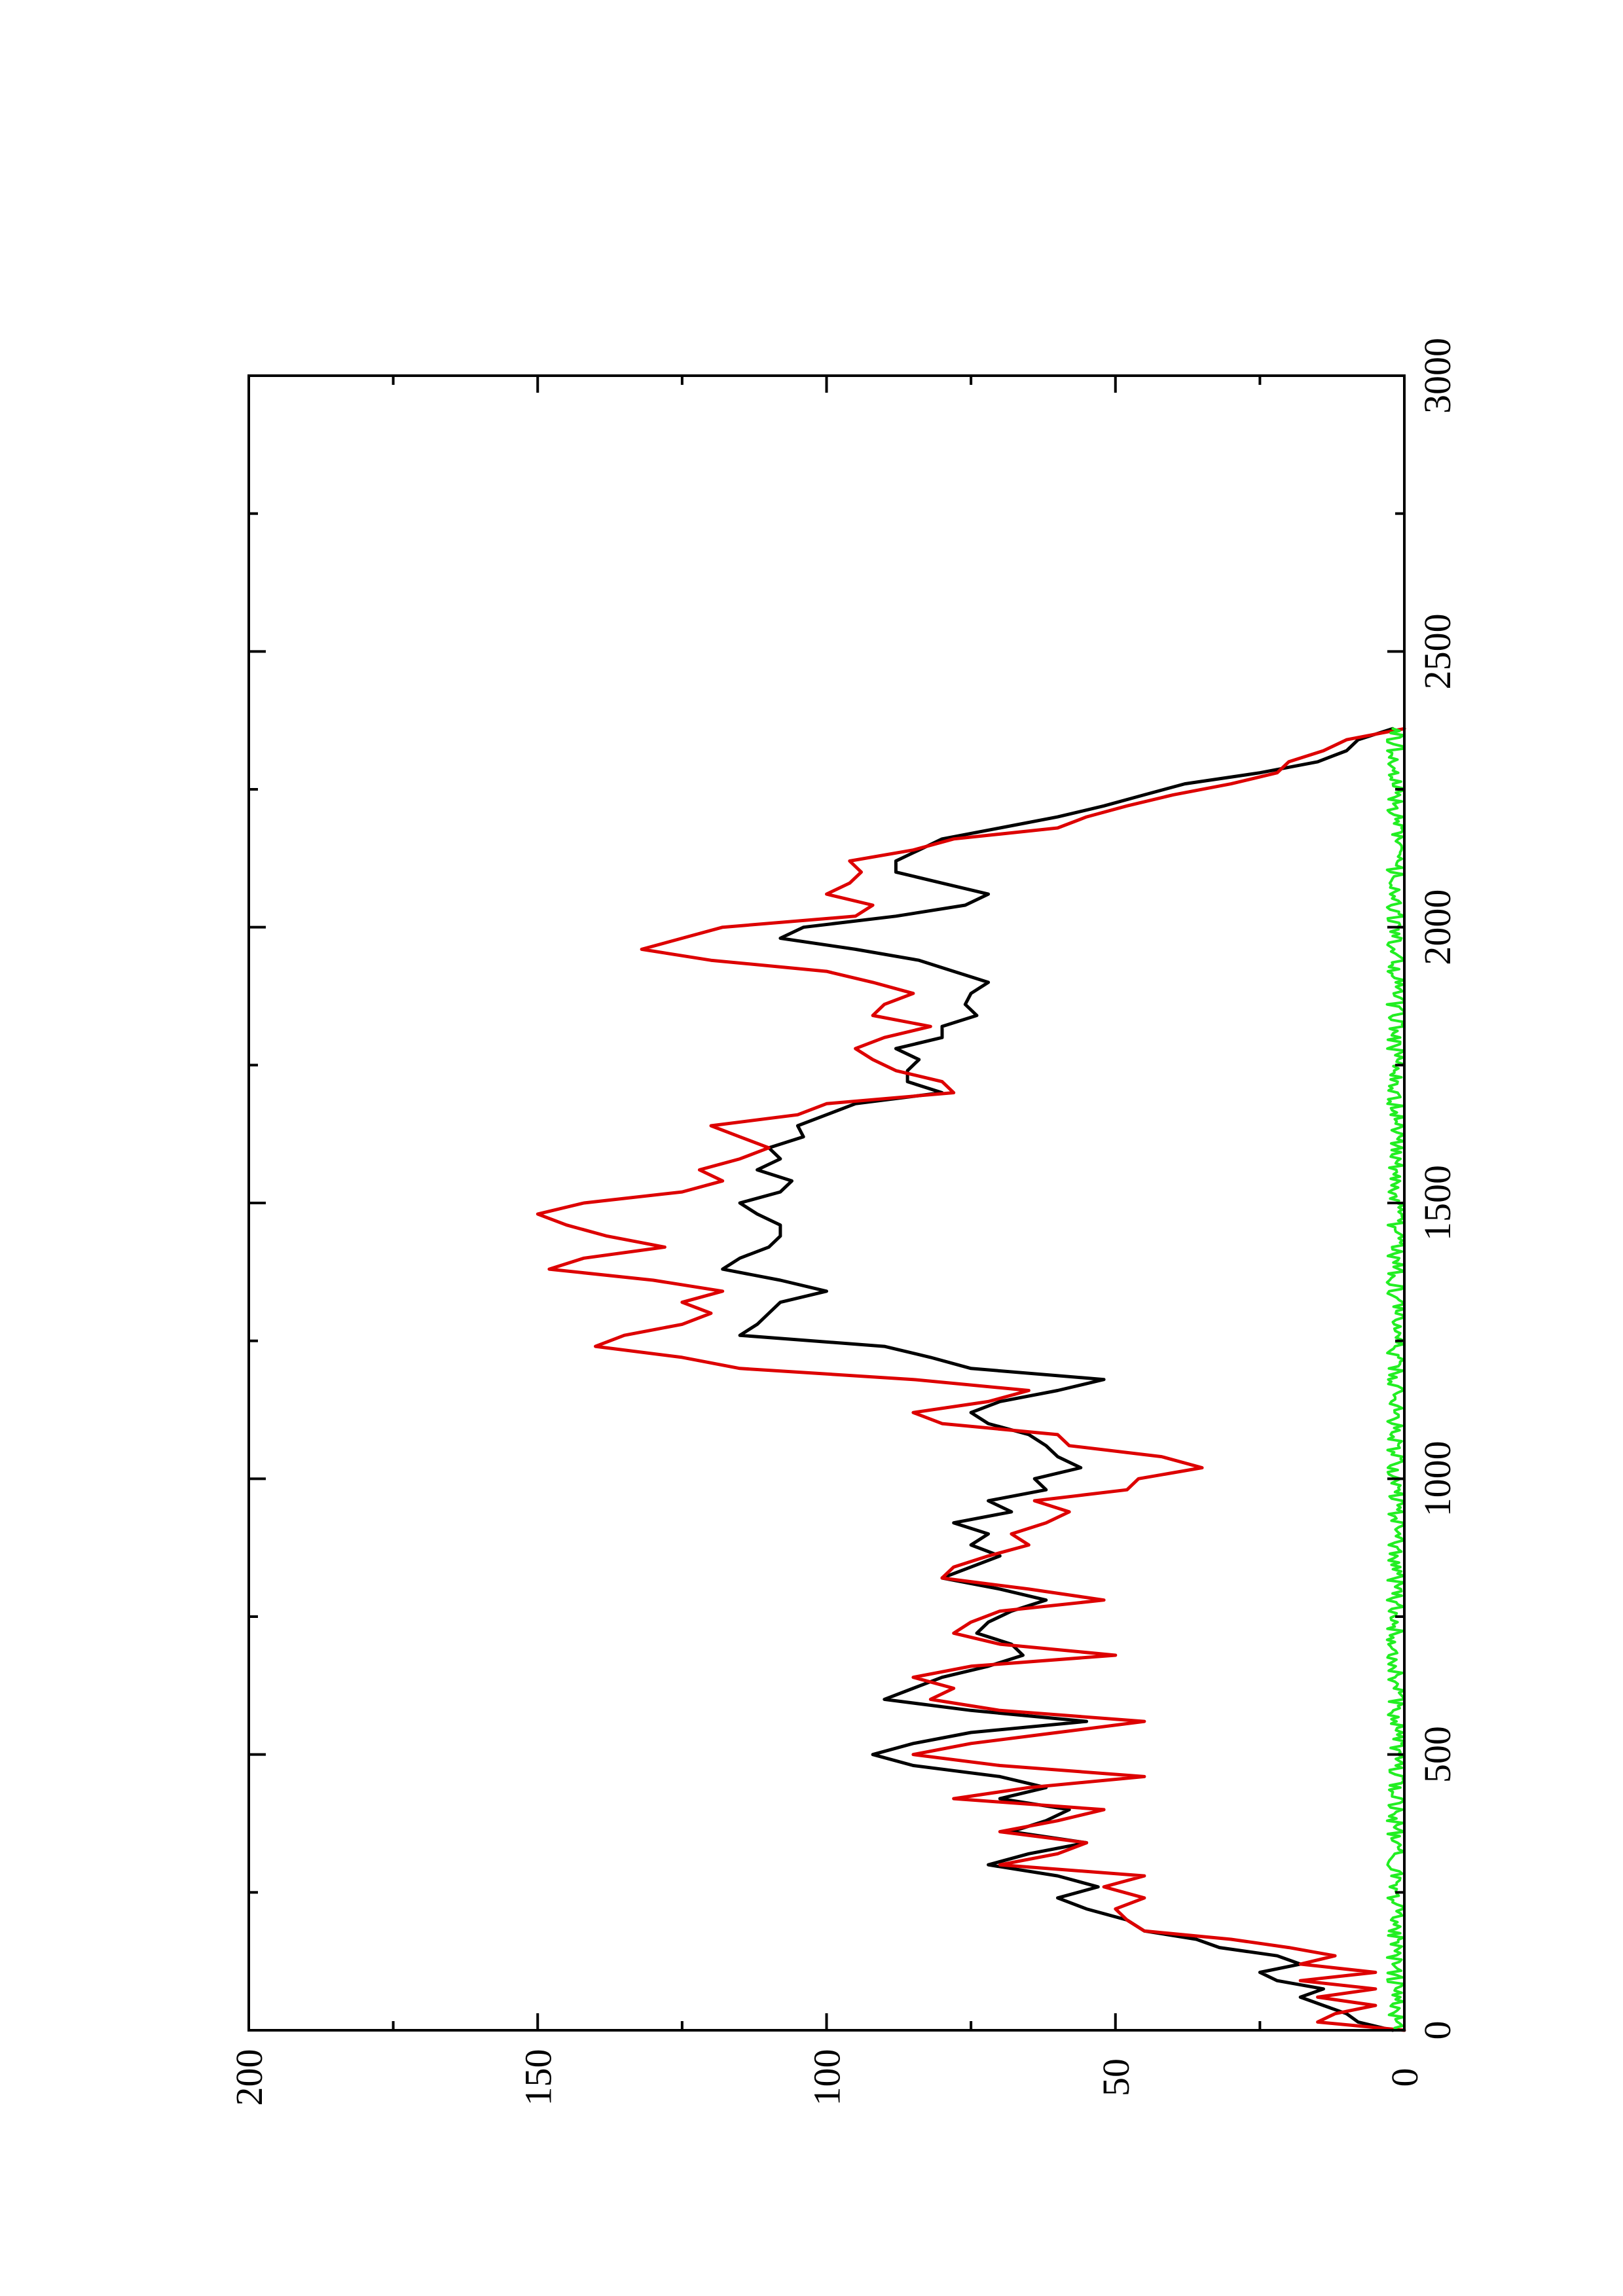 This screenshot has width=1623, height=2296. I want to click on y-tick-label: 100, so click(827, 2077).